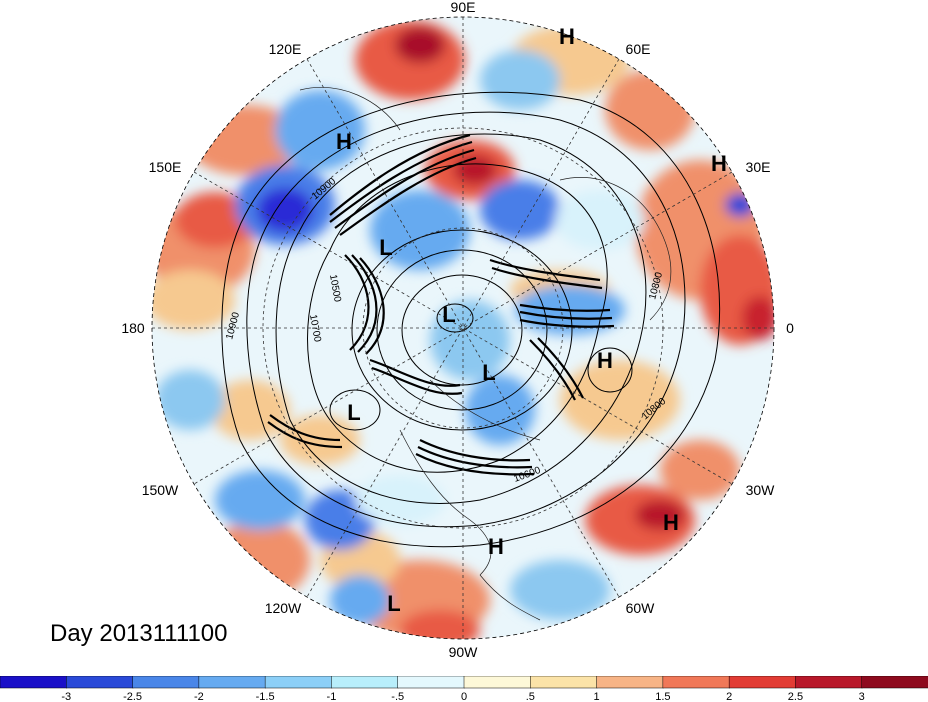  I want to click on colorbar-tick-label: 1.5, so click(662, 696).